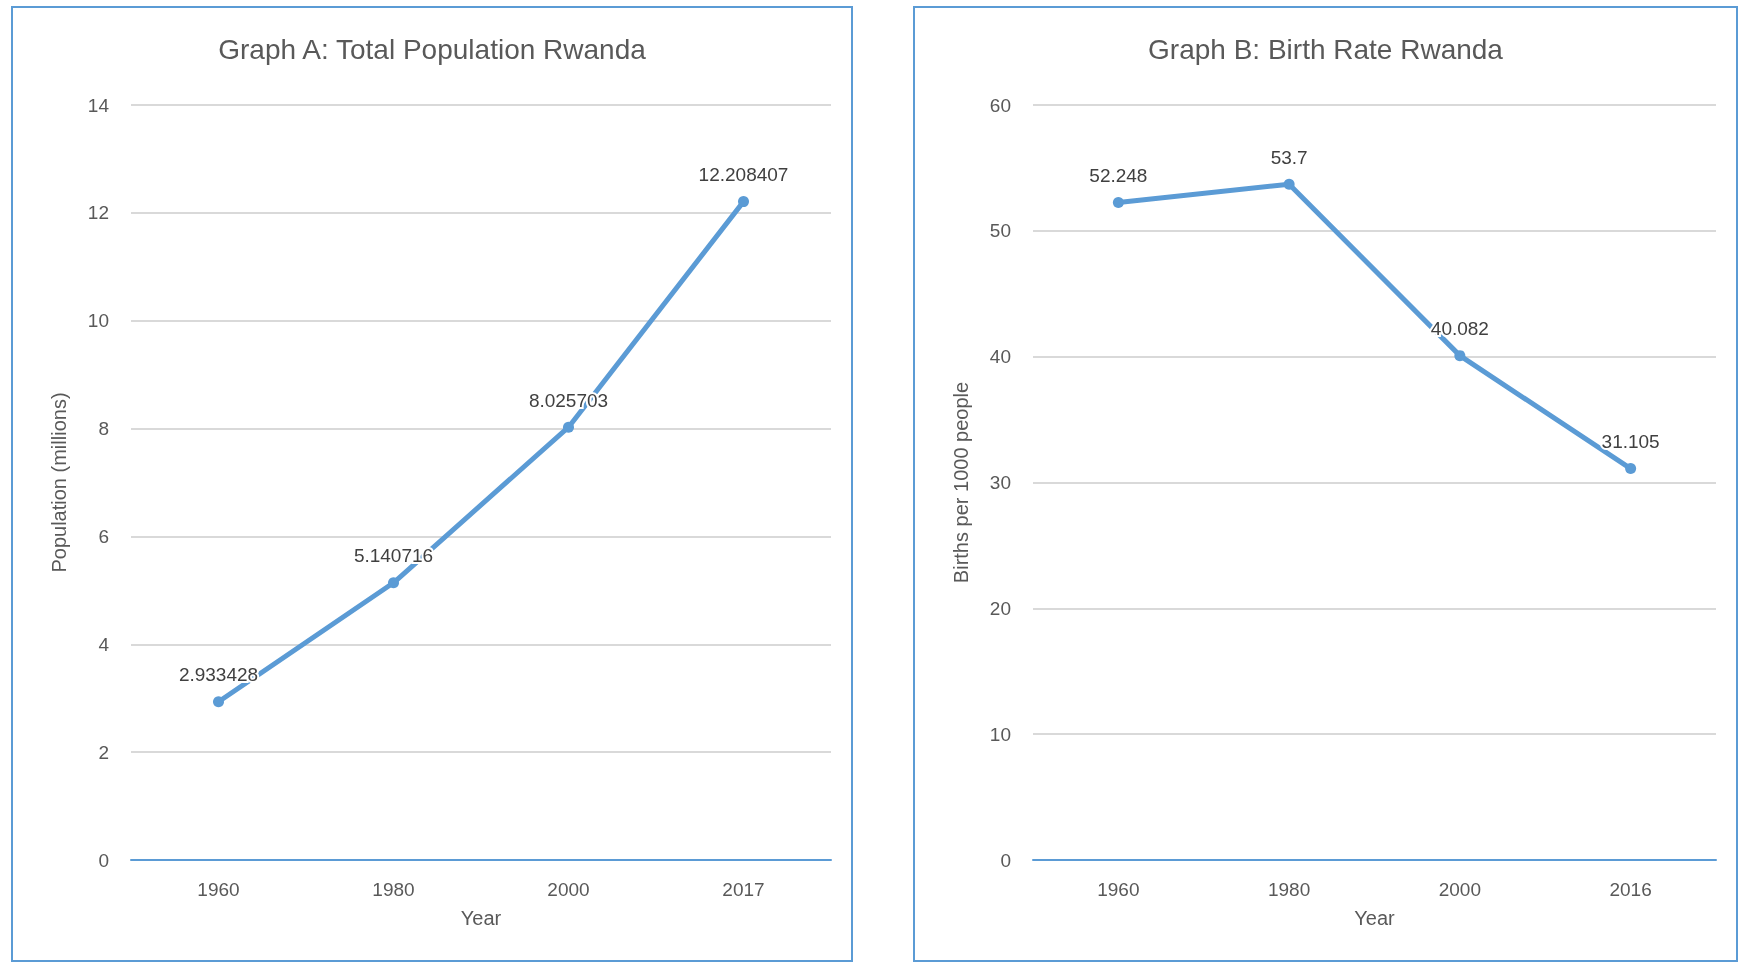 This screenshot has height=962, width=1738. What do you see at coordinates (743, 175) in the screenshot?
I see `data-label: 12.208407` at bounding box center [743, 175].